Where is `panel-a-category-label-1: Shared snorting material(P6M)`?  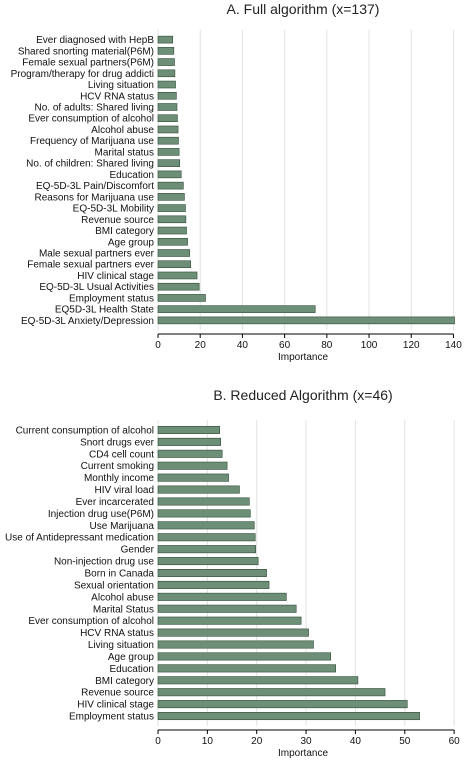
panel-a-category-label-1: Shared snorting material(P6M) is located at coordinates (86, 51).